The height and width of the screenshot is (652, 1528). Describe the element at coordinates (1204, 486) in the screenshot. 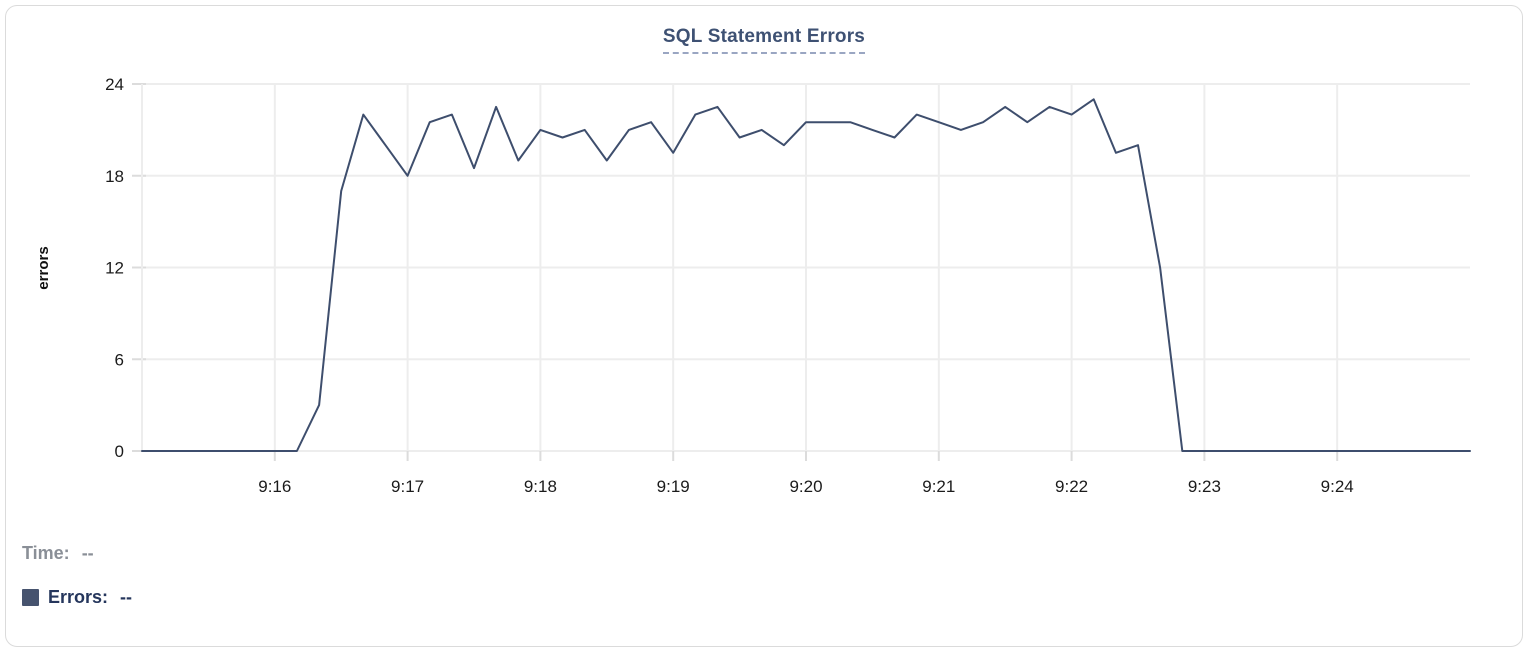

I see `x-tick-label: 9:23` at that location.